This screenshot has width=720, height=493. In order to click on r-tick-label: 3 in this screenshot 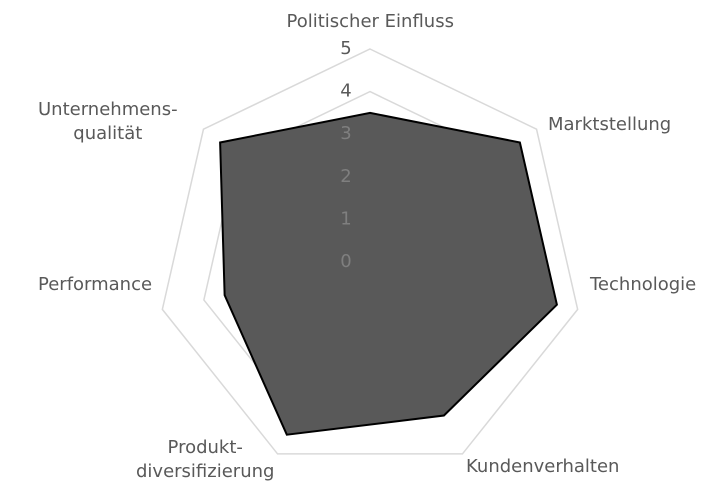, I will do `click(345, 133)`.